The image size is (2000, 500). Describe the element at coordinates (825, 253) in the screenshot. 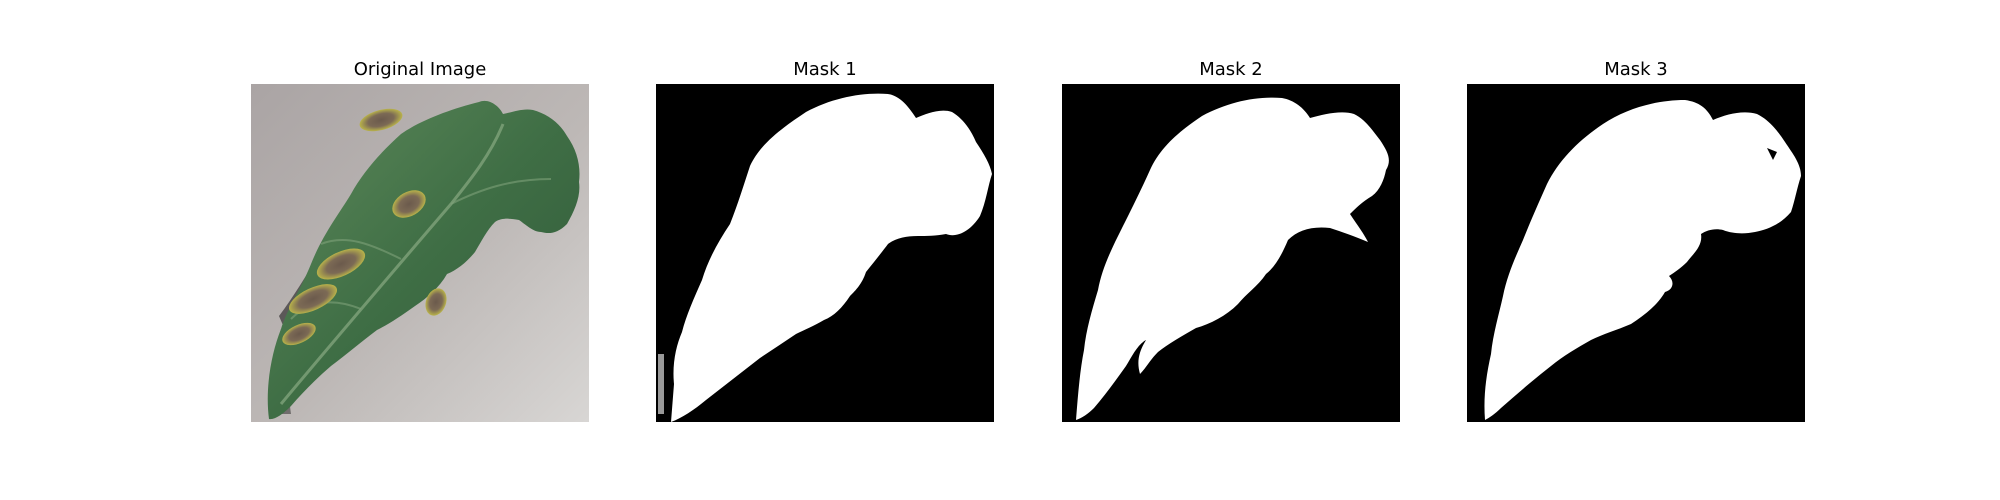

I see `mask-1-image` at that location.